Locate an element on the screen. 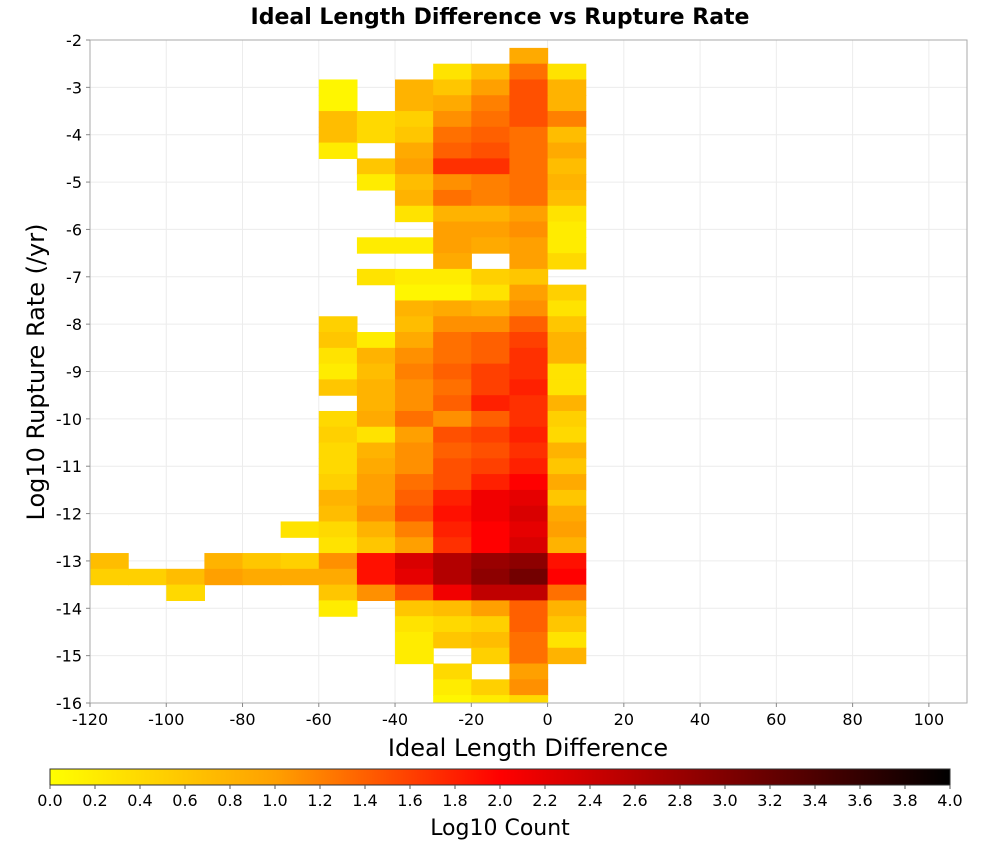 Image resolution: width=1000 pixels, height=854 pixels. x-tick-label: -20 is located at coordinates (471, 719).